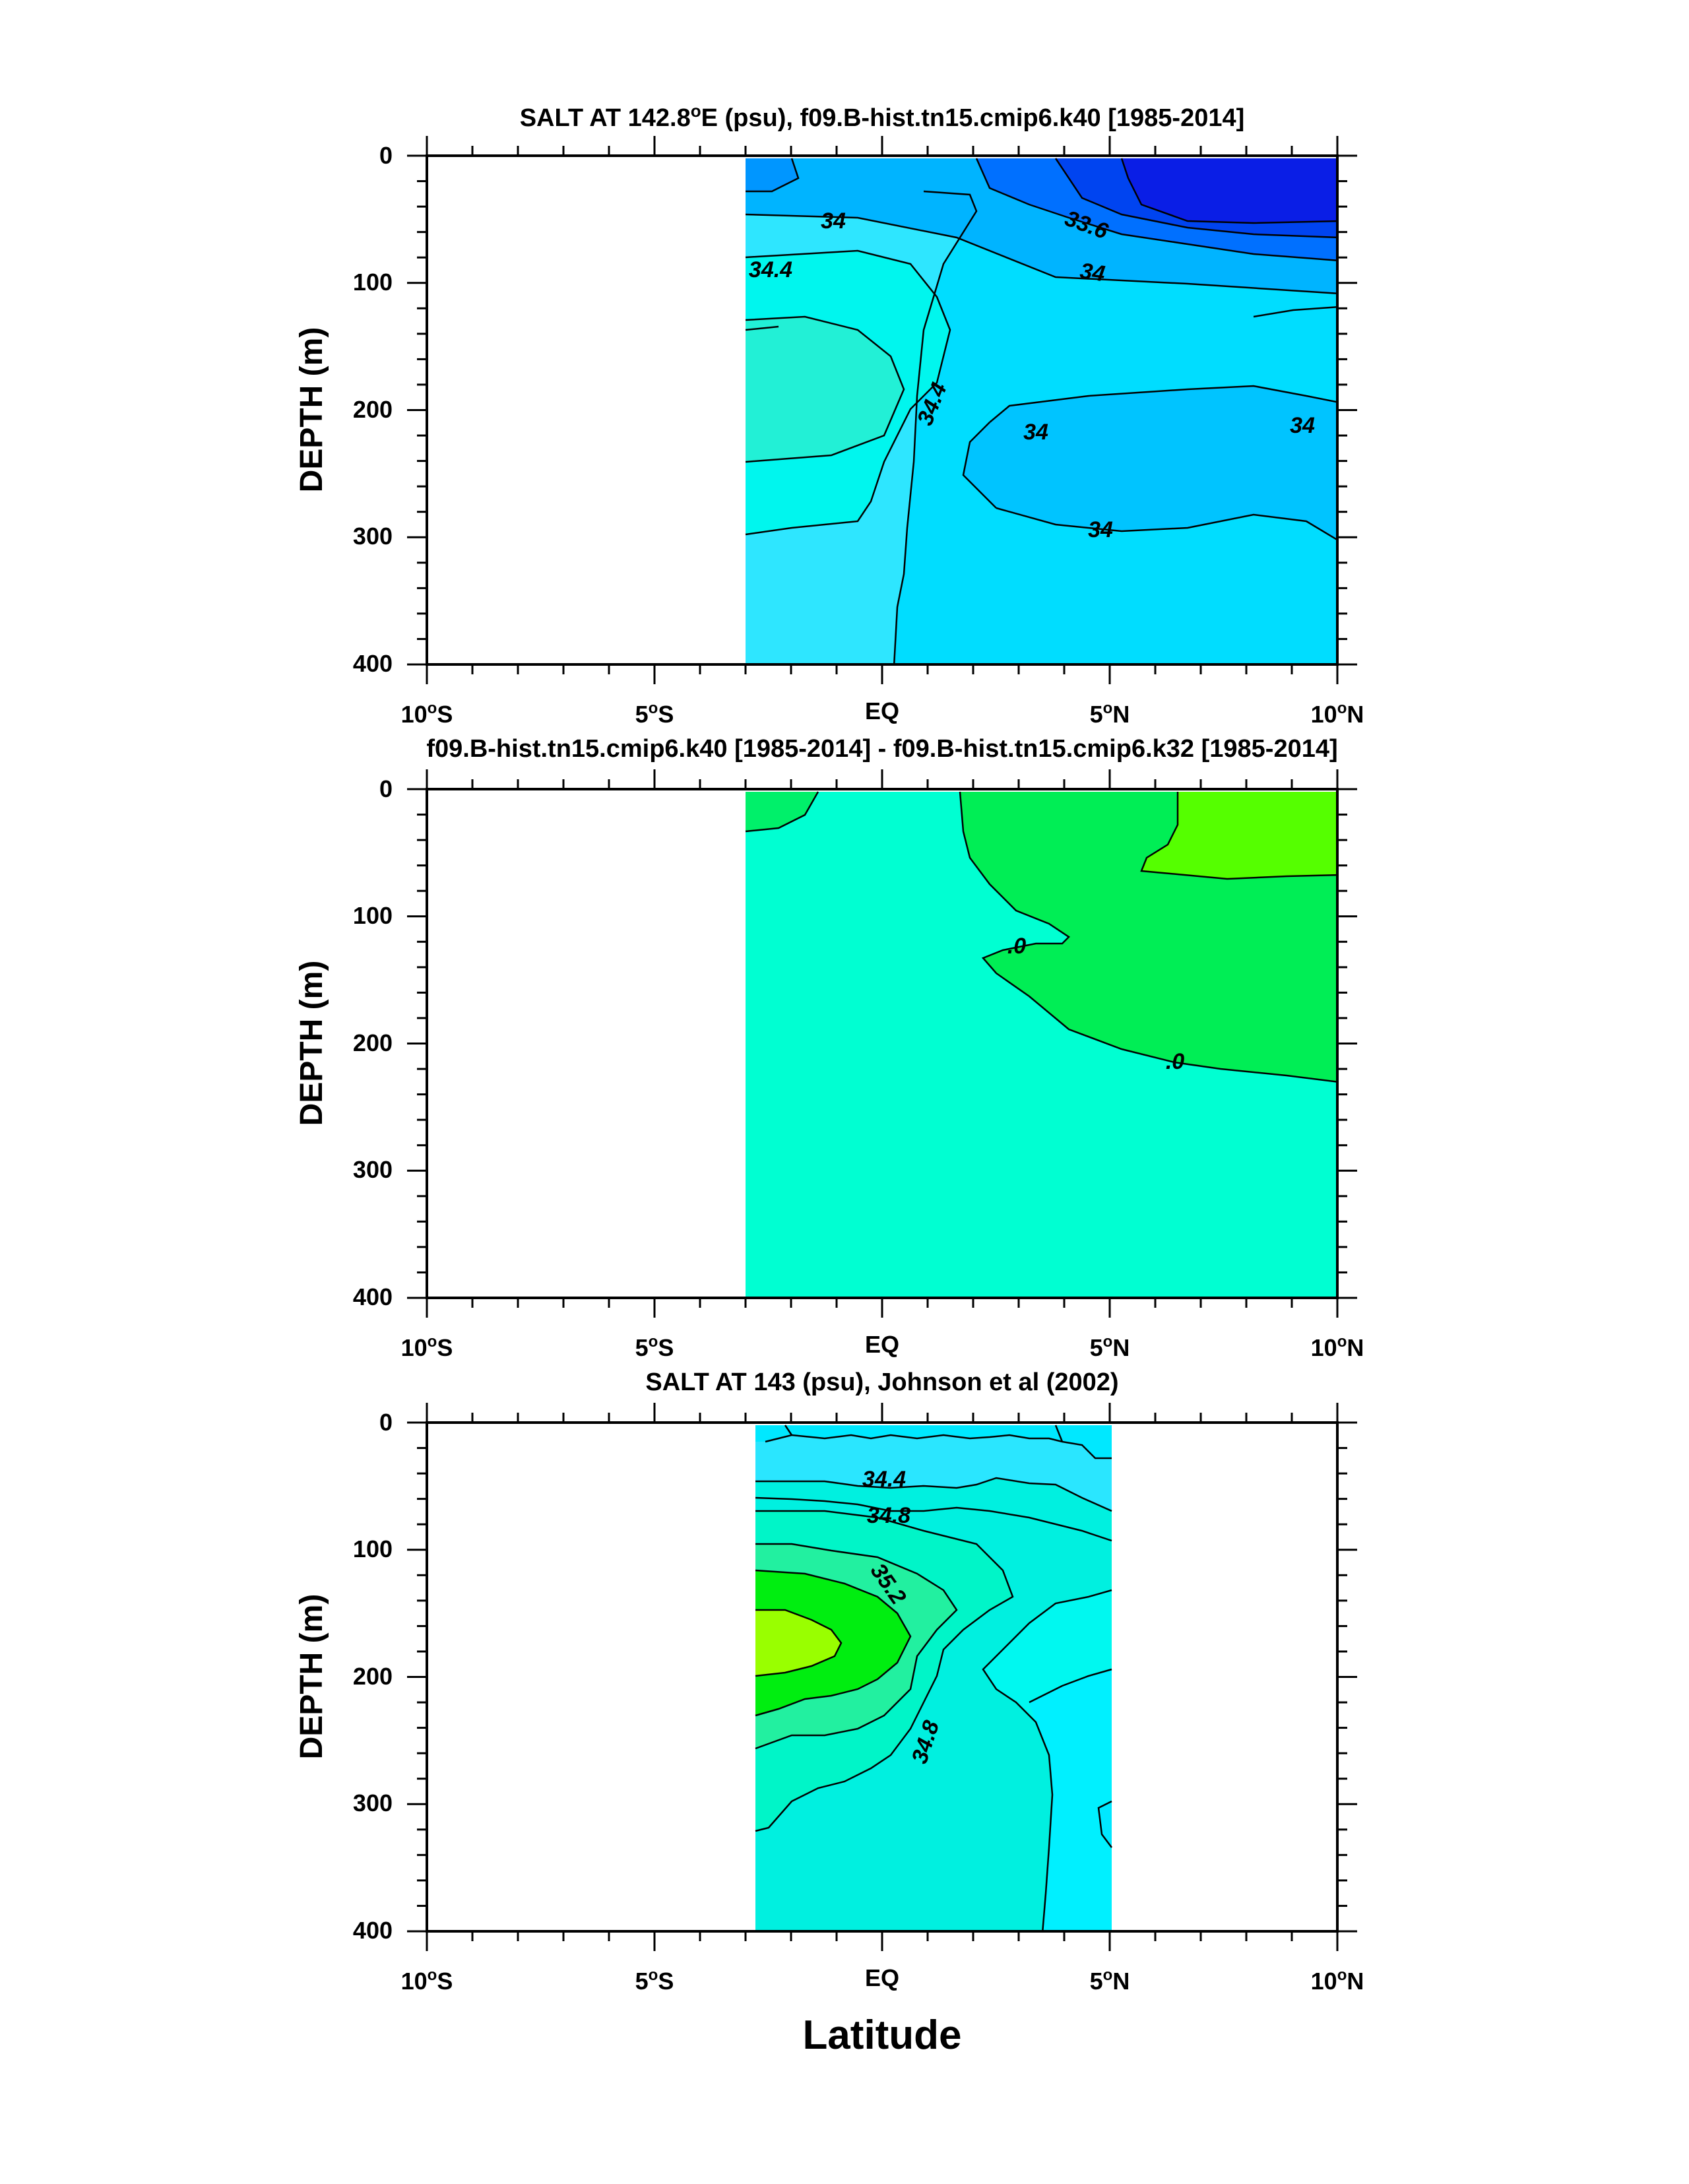  I want to click on x-axis-label: Latitude, so click(882, 2035).